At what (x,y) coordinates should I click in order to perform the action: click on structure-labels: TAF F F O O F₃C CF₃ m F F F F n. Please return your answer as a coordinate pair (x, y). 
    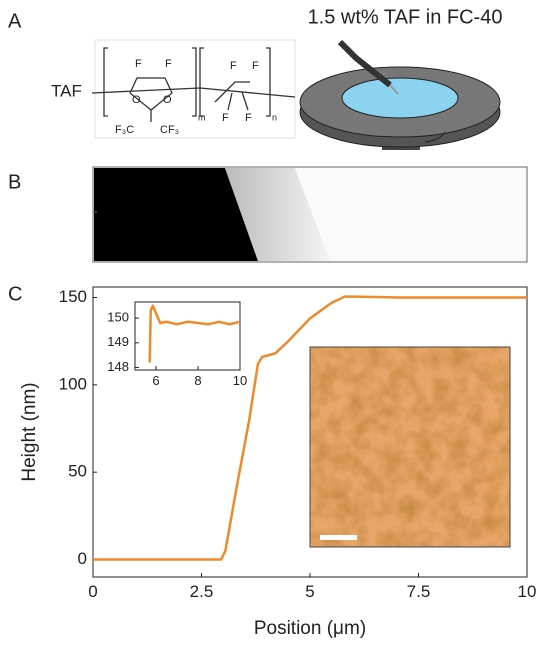
    Looking at the image, I should click on (164, 97).